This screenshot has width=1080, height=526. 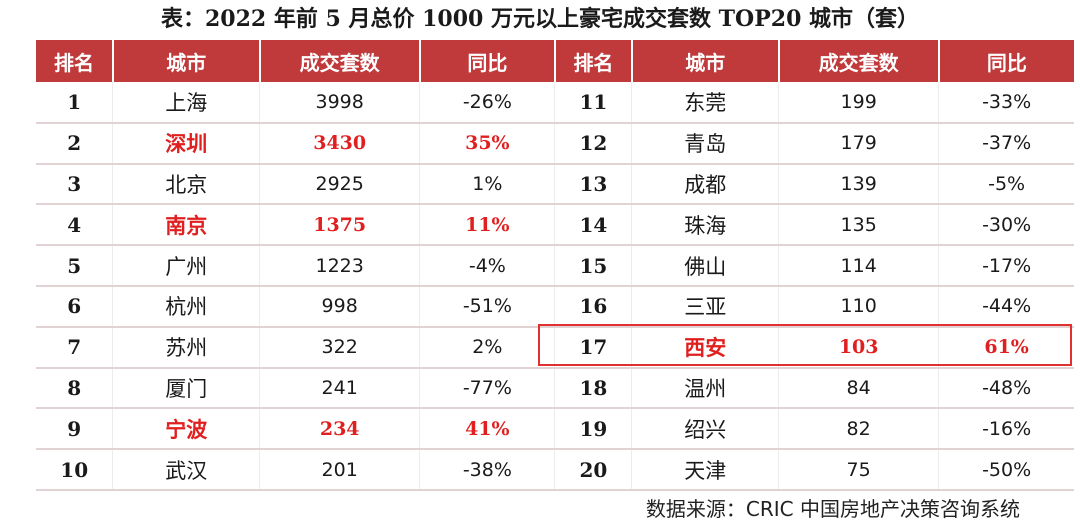 I want to click on city-cell-left: 杭州, so click(x=186, y=306).